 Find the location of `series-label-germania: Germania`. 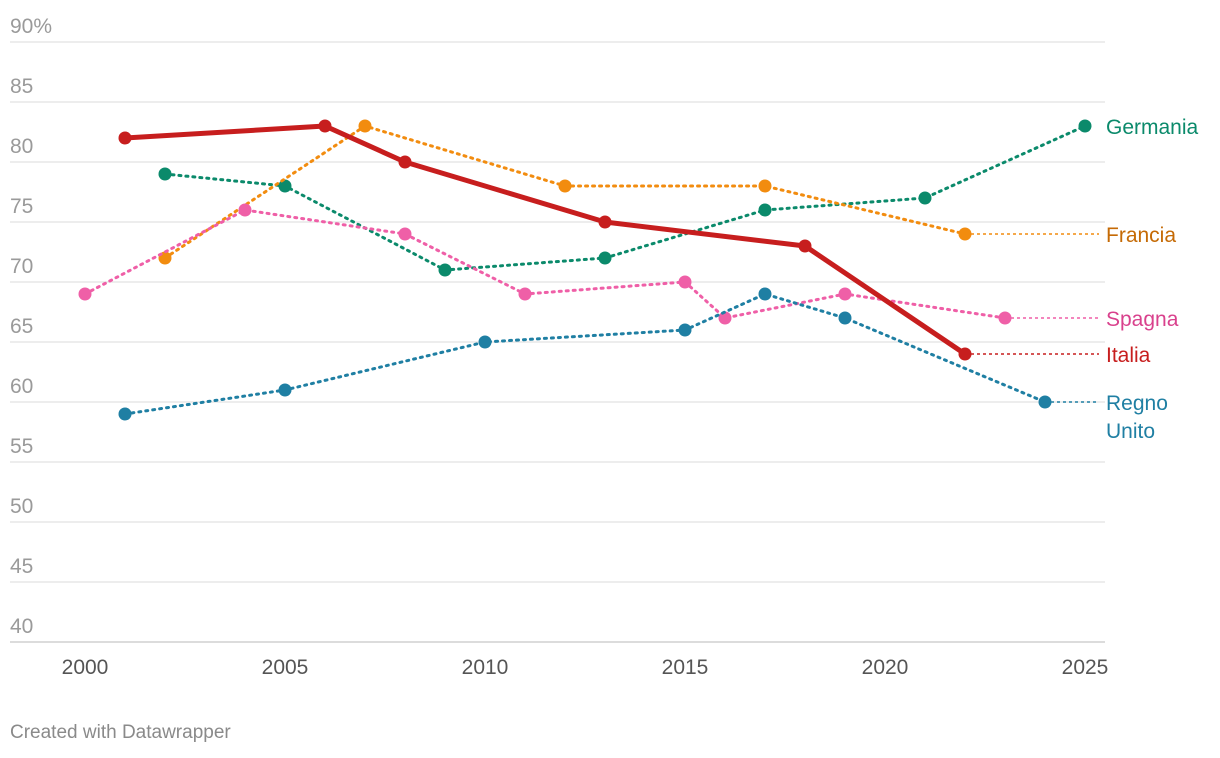

series-label-germania: Germania is located at coordinates (1152, 127).